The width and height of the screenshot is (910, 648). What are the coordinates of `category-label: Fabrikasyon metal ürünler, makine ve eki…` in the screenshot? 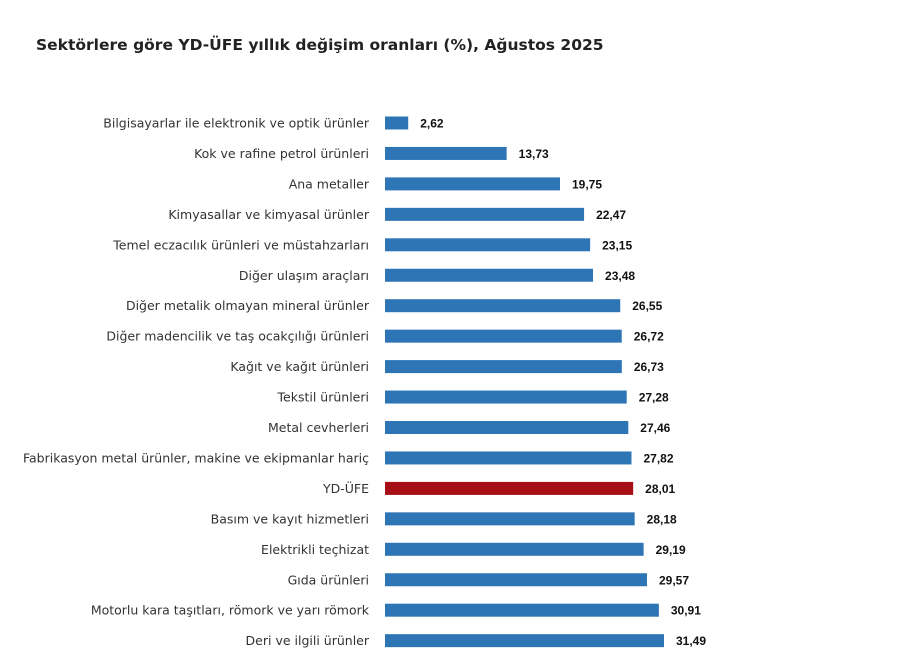 It's located at (196, 457).